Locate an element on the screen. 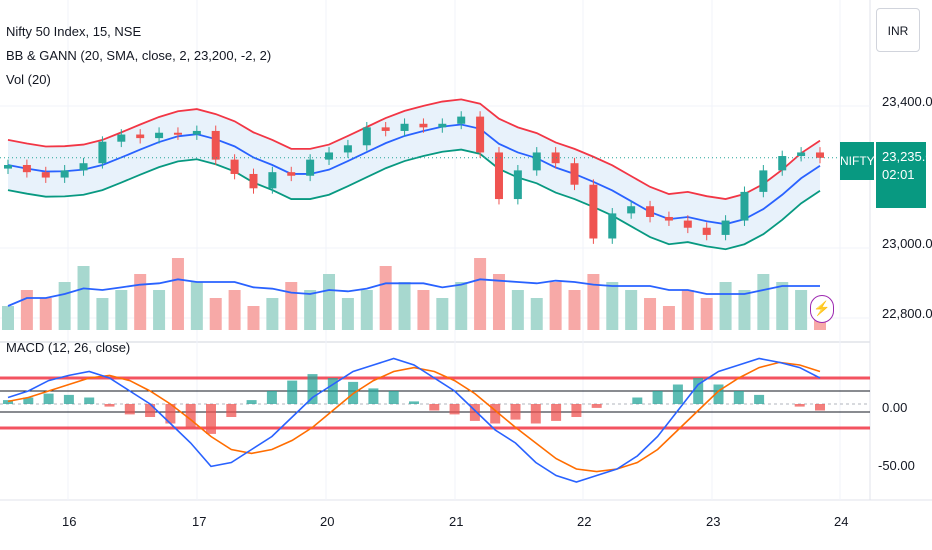  lightning-icon: ⚡ is located at coordinates (822, 309).